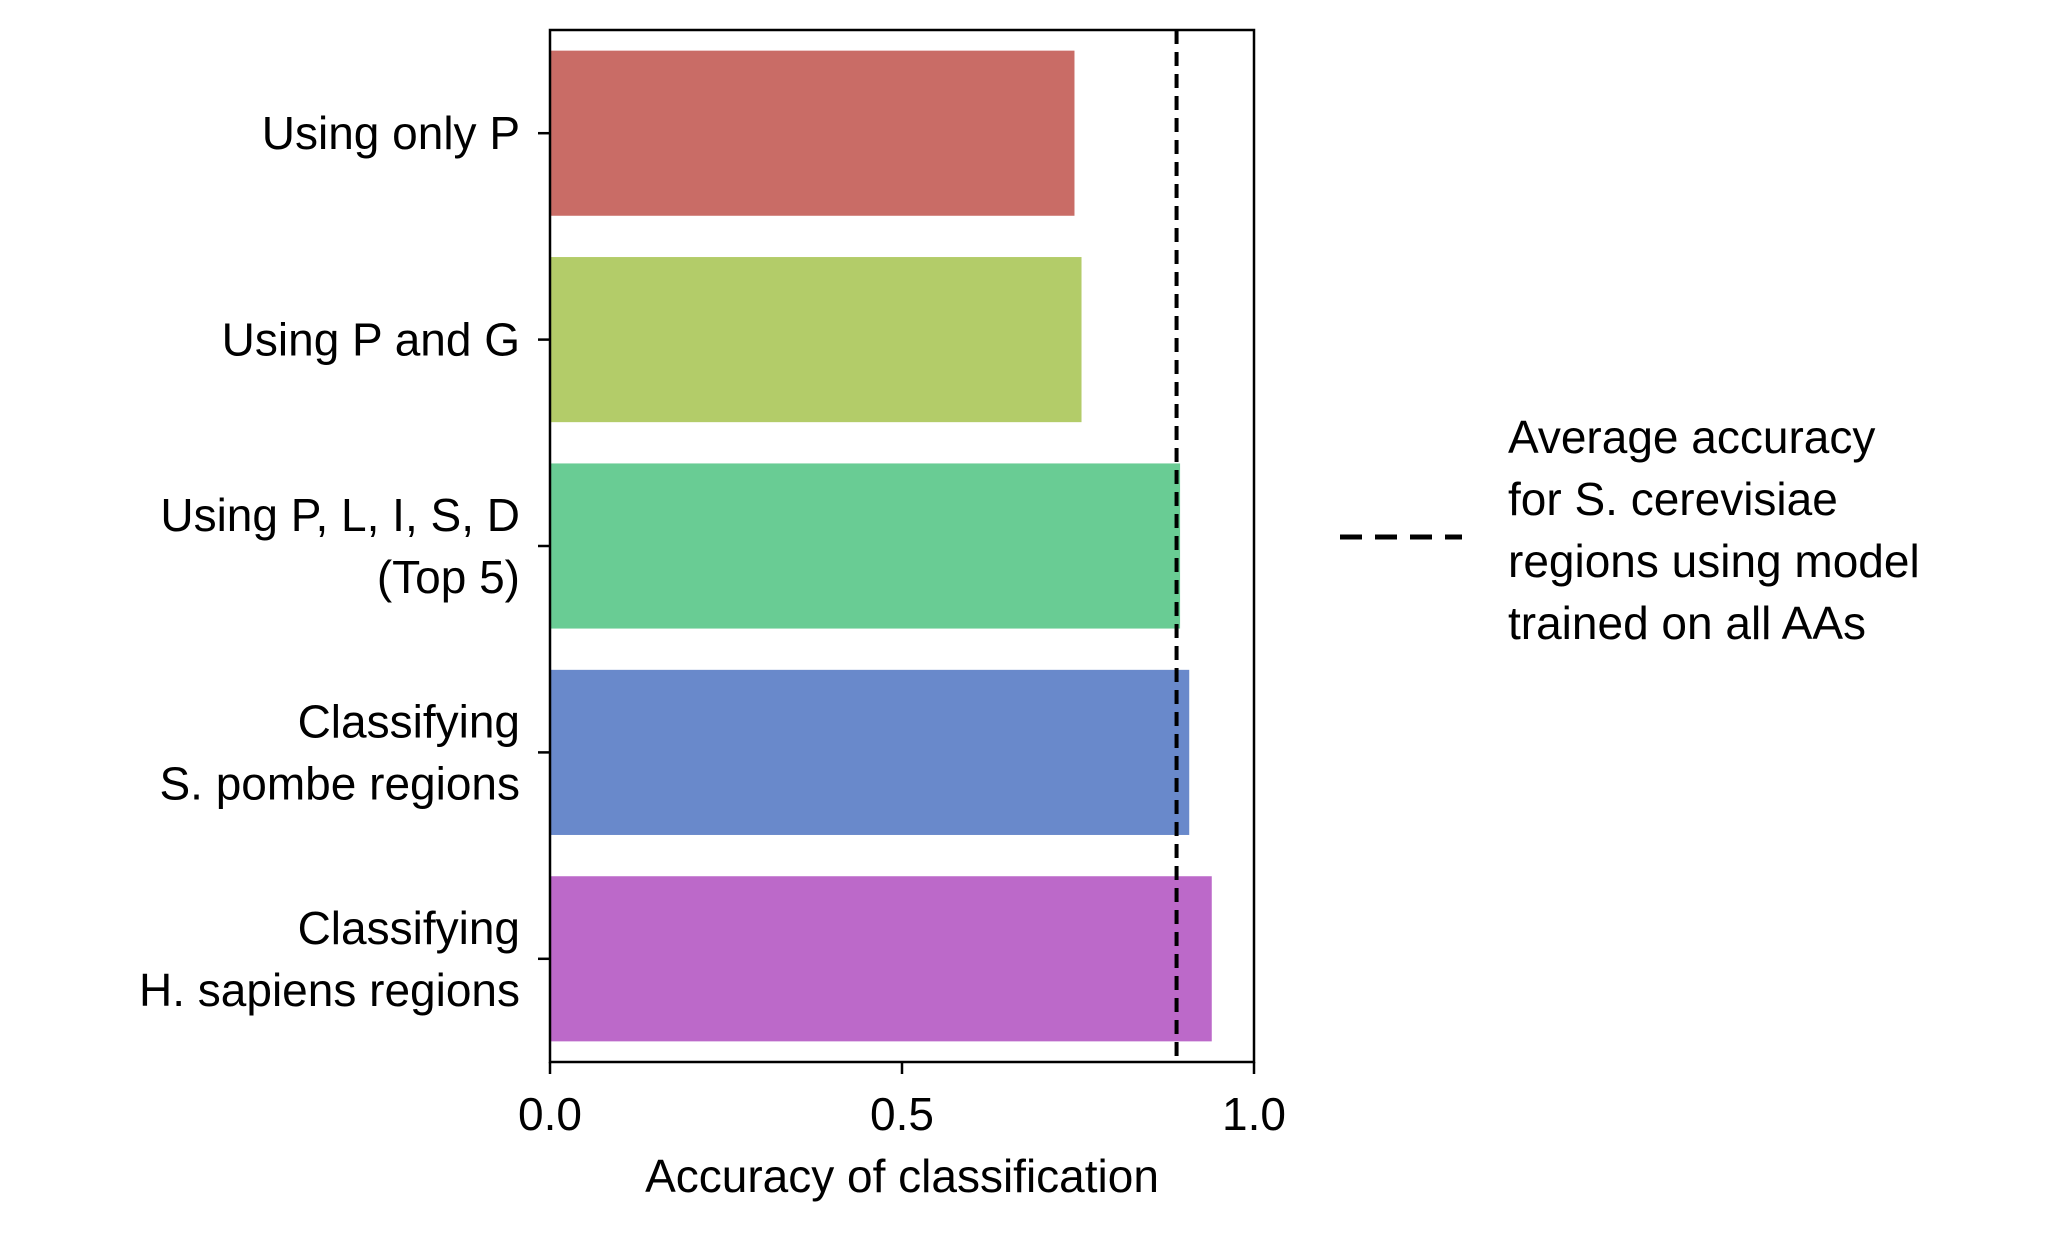 The image size is (2066, 1239). Describe the element at coordinates (550, 1114) in the screenshot. I see `x-tick-label-1: 0.0` at that location.